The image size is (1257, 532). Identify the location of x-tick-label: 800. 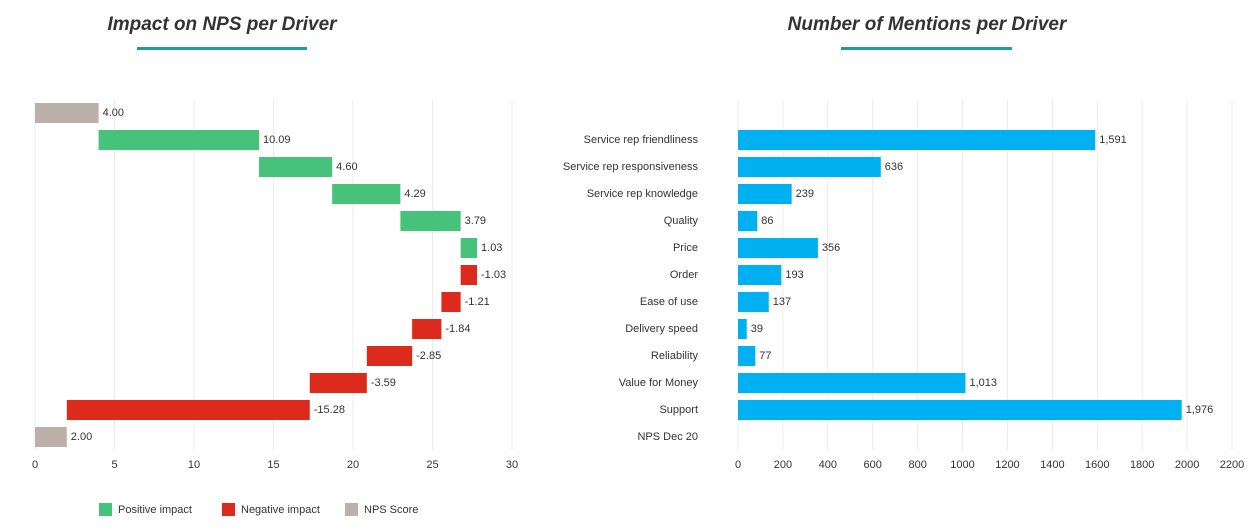
(917, 465).